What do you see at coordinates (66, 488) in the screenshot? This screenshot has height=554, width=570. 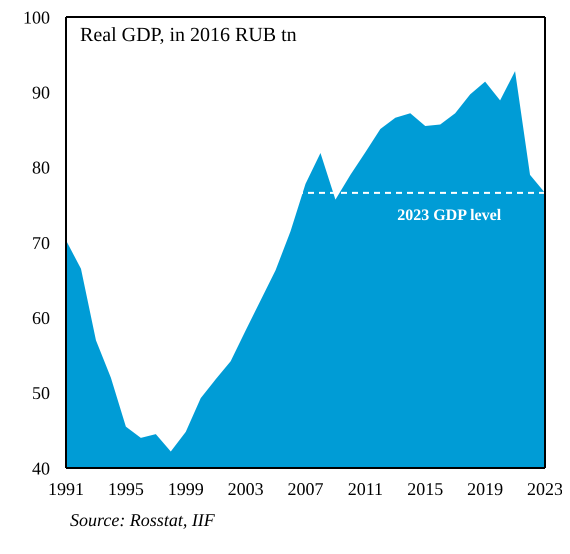 I see `x-tick-label: 1991` at bounding box center [66, 488].